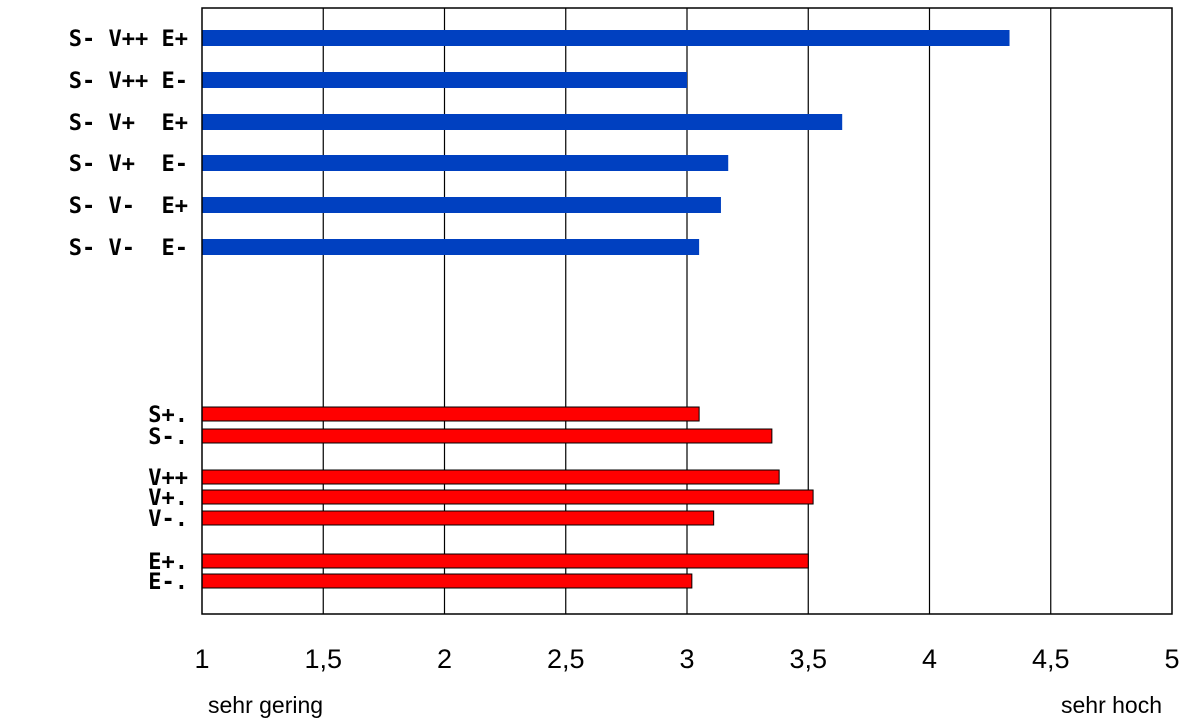  Describe the element at coordinates (168, 478) in the screenshot. I see `category-label: V++` at that location.